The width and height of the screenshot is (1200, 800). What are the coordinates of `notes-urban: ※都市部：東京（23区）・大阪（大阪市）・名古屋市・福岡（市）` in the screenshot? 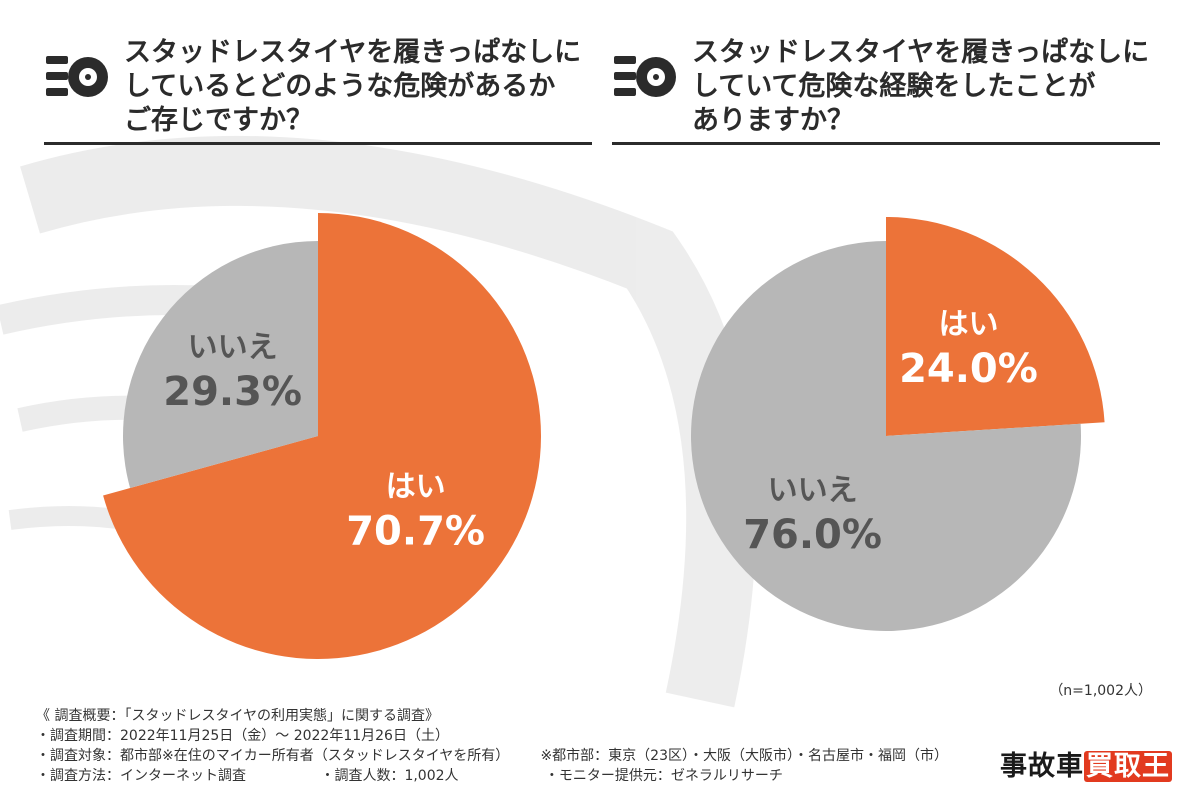 It's located at (744, 756).